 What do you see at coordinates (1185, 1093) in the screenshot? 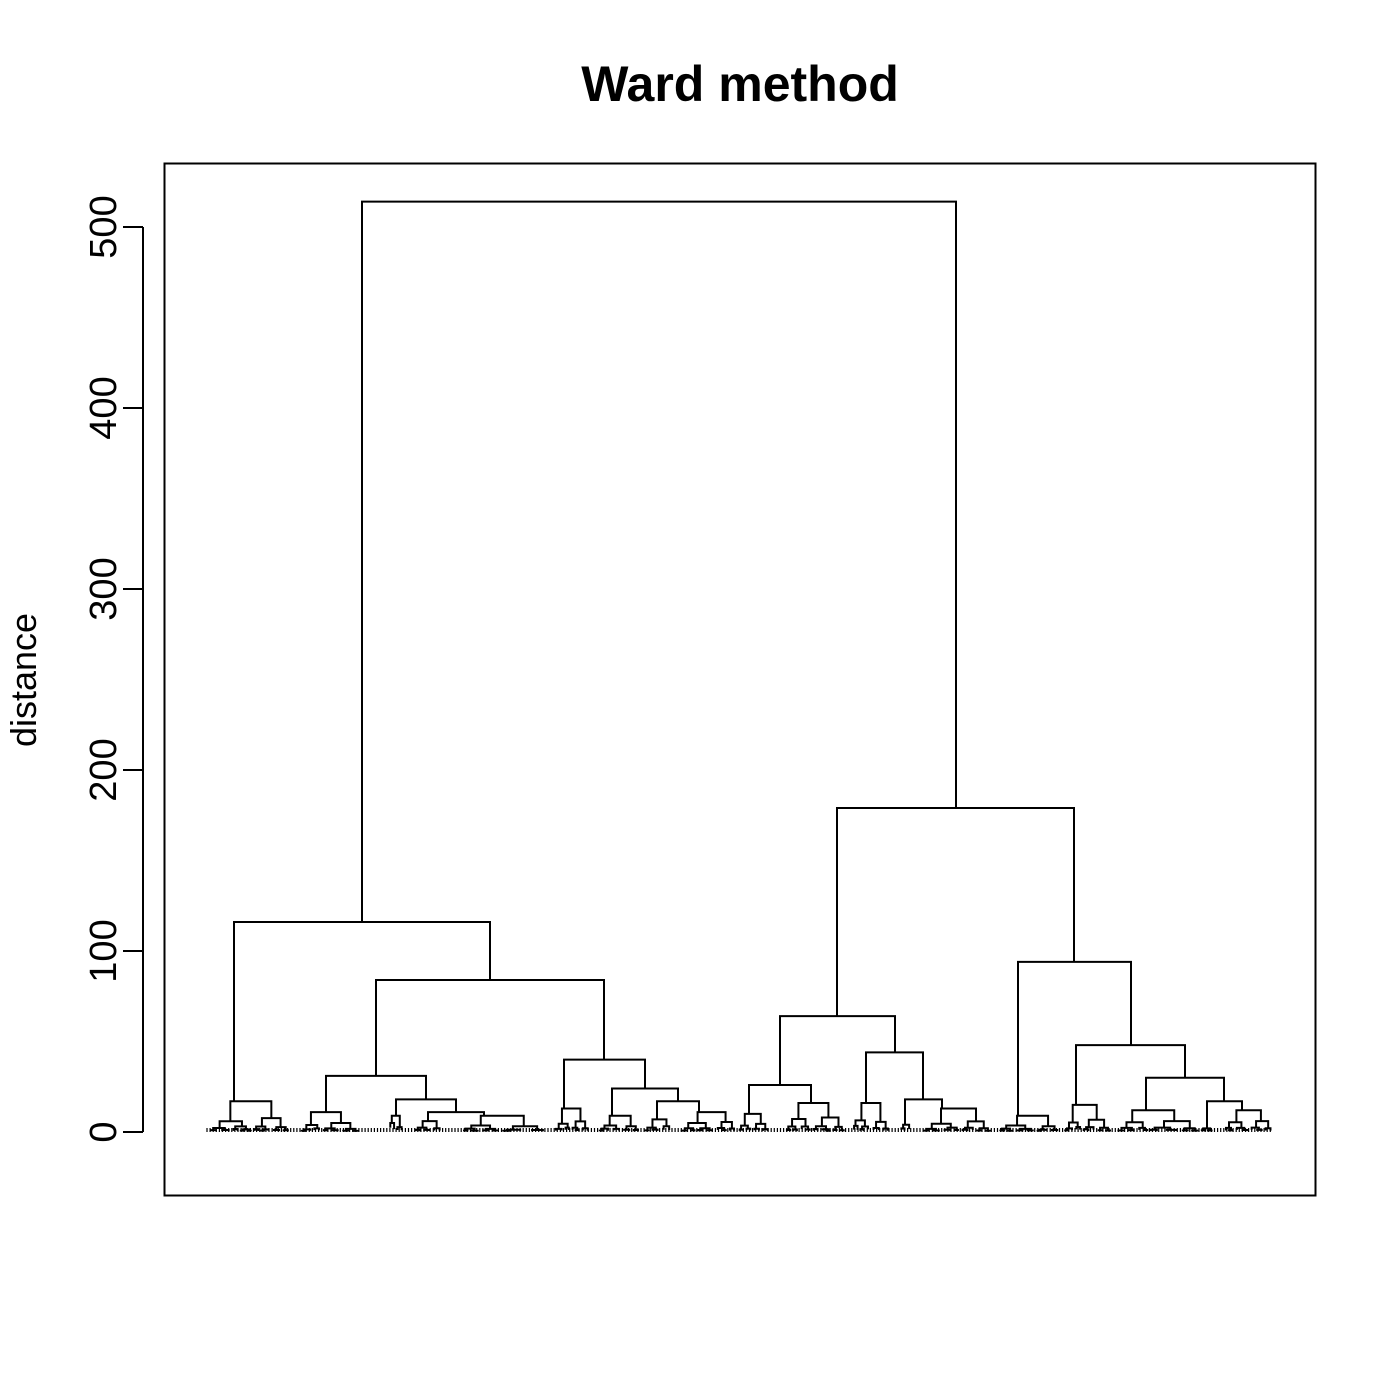
I see `right-inner-sub-link` at bounding box center [1185, 1093].